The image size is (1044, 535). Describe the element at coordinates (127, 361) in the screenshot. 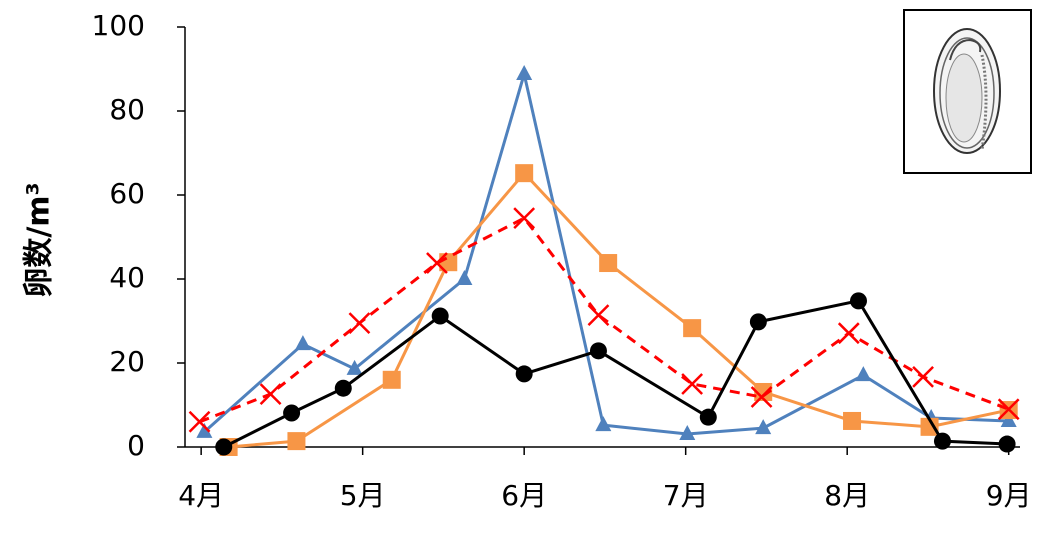

I see `y-tick-label: 20` at that location.